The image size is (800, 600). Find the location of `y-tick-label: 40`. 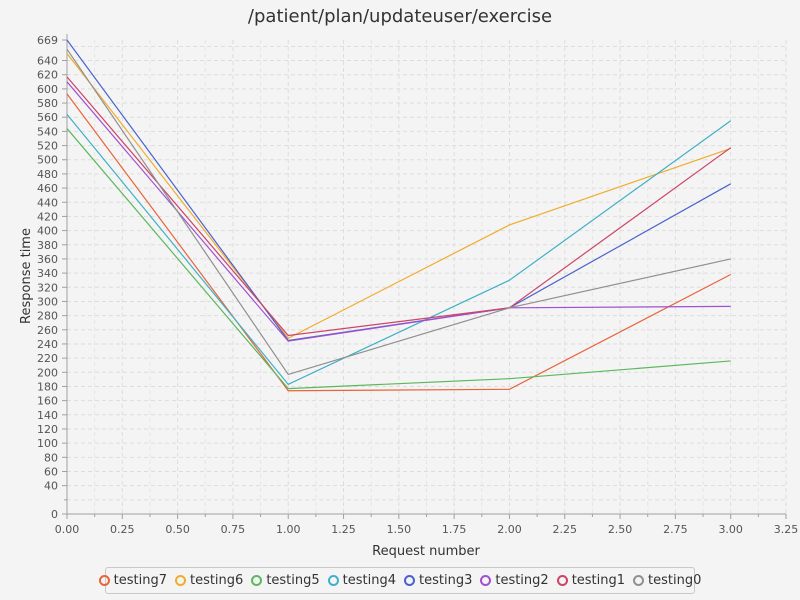

y-tick-label: 40 is located at coordinates (51, 486).